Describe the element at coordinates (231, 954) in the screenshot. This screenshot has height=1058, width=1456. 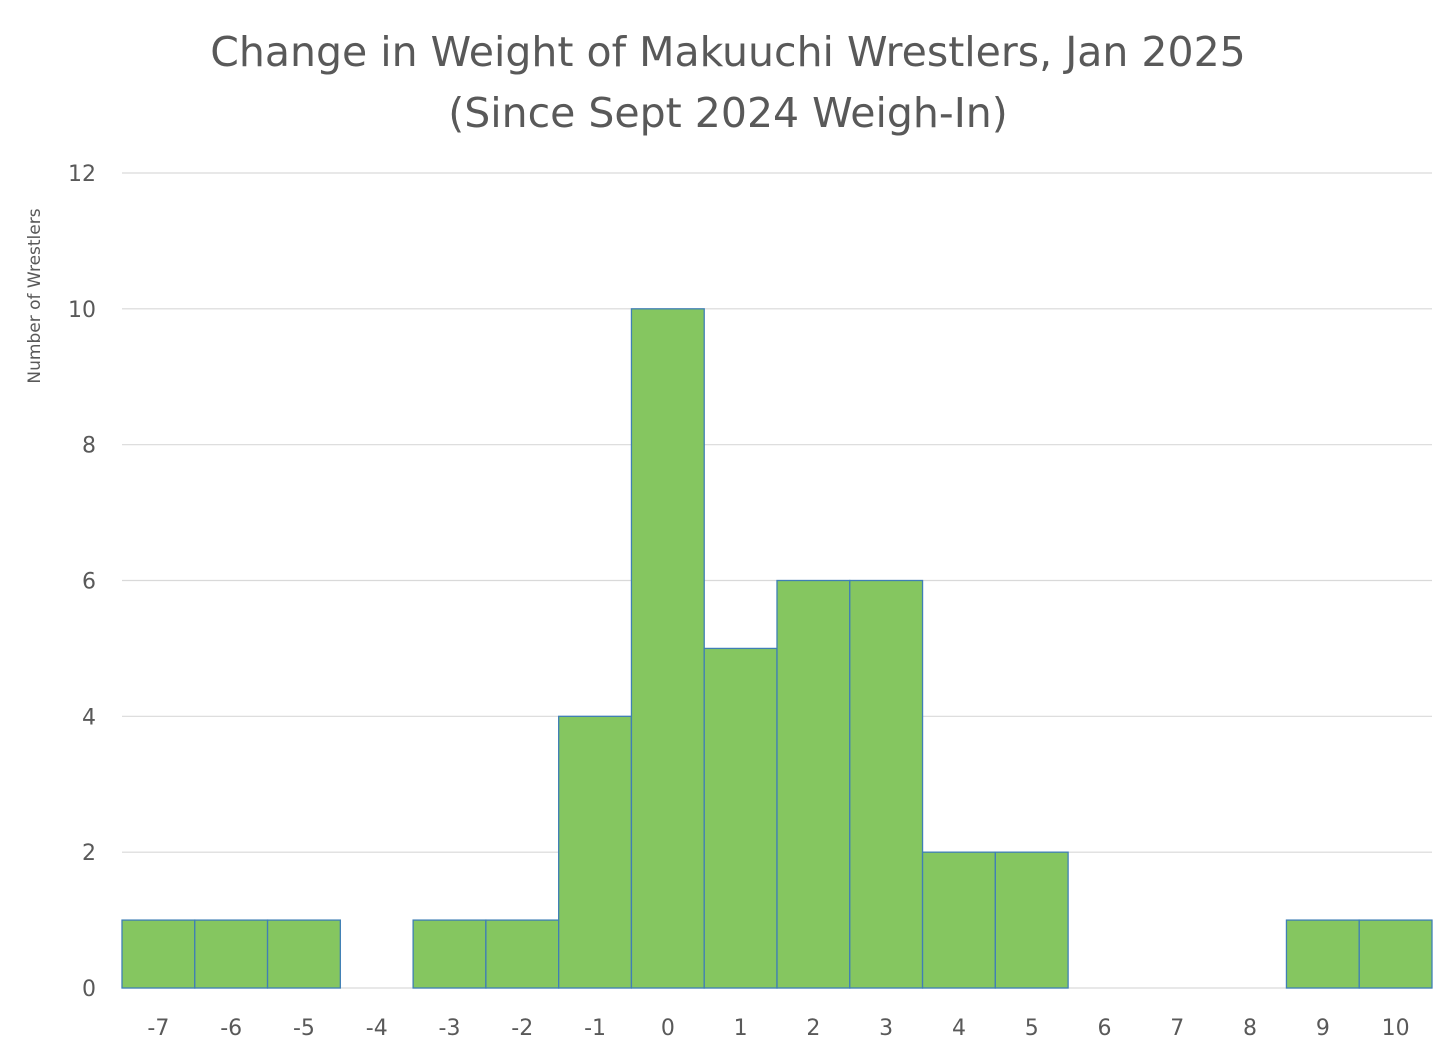
I see `bar--6` at that location.